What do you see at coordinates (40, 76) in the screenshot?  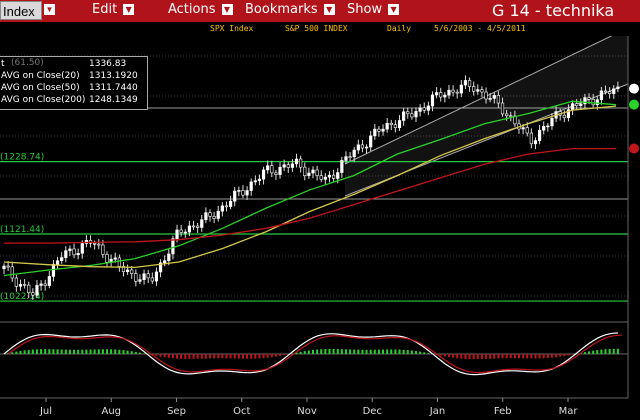 I see `legend-label: AVG on Close(20)` at bounding box center [40, 76].